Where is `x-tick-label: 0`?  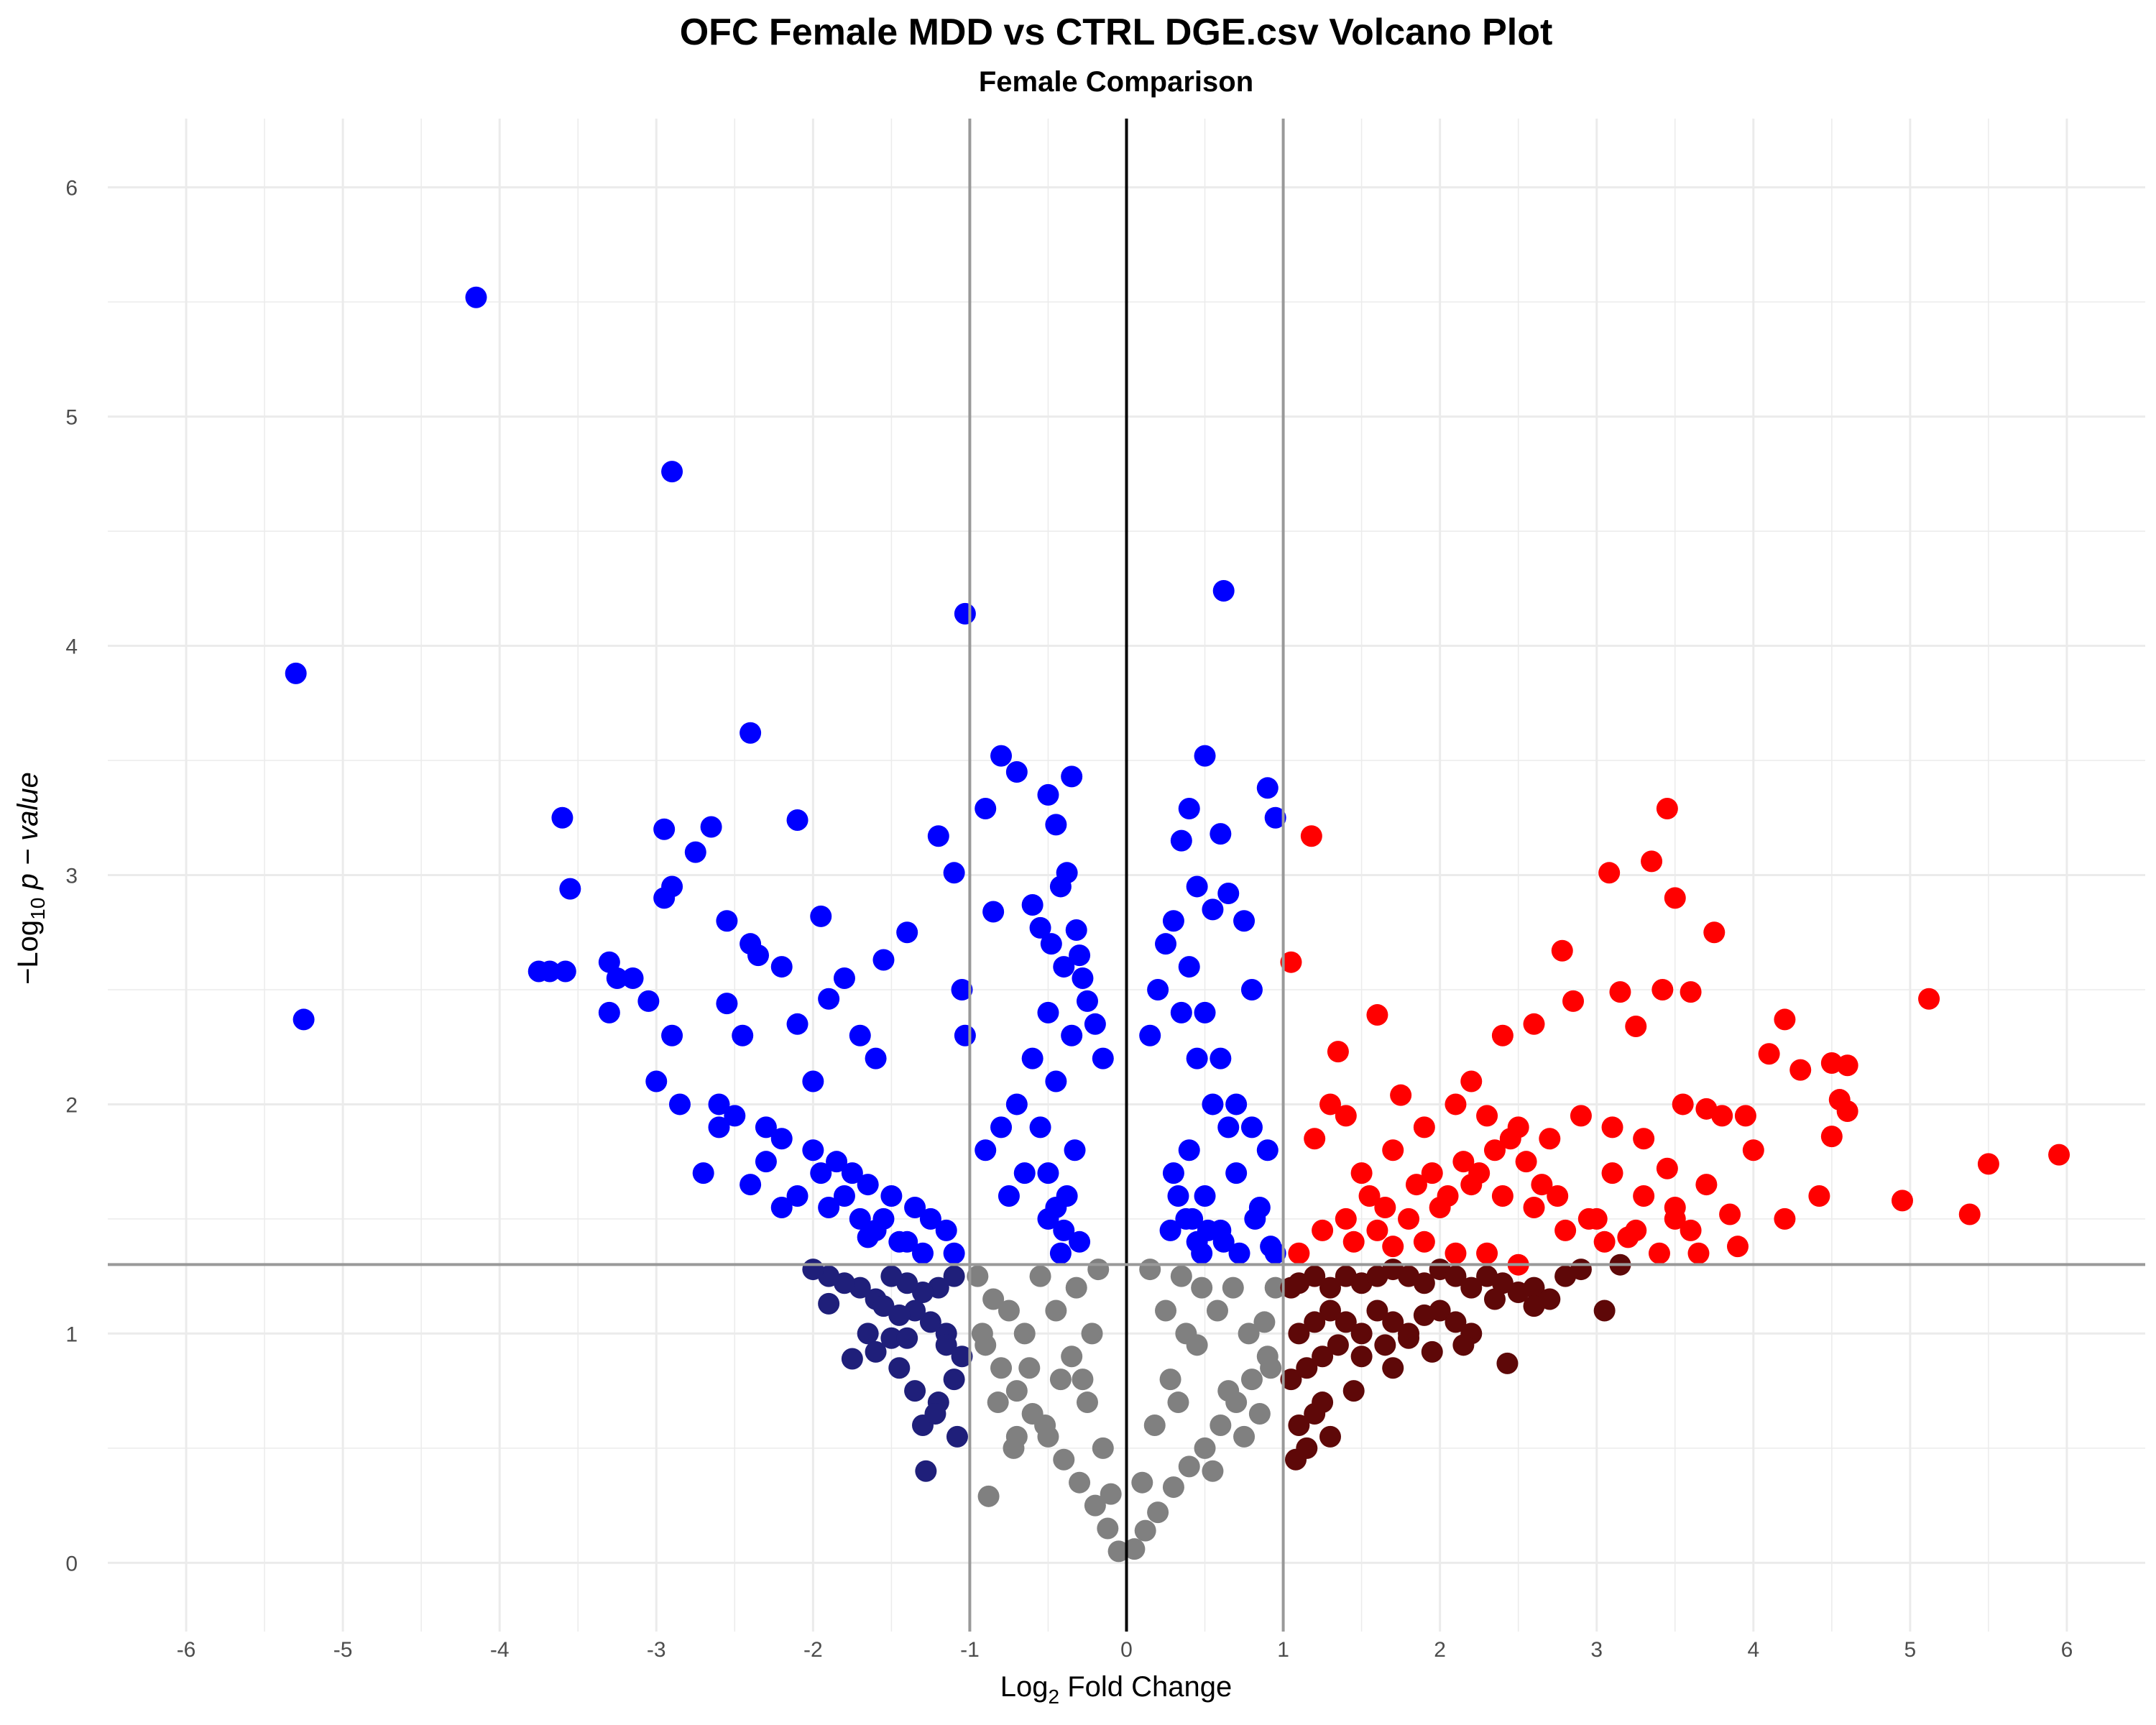
x-tick-label: 0 is located at coordinates (1126, 1650).